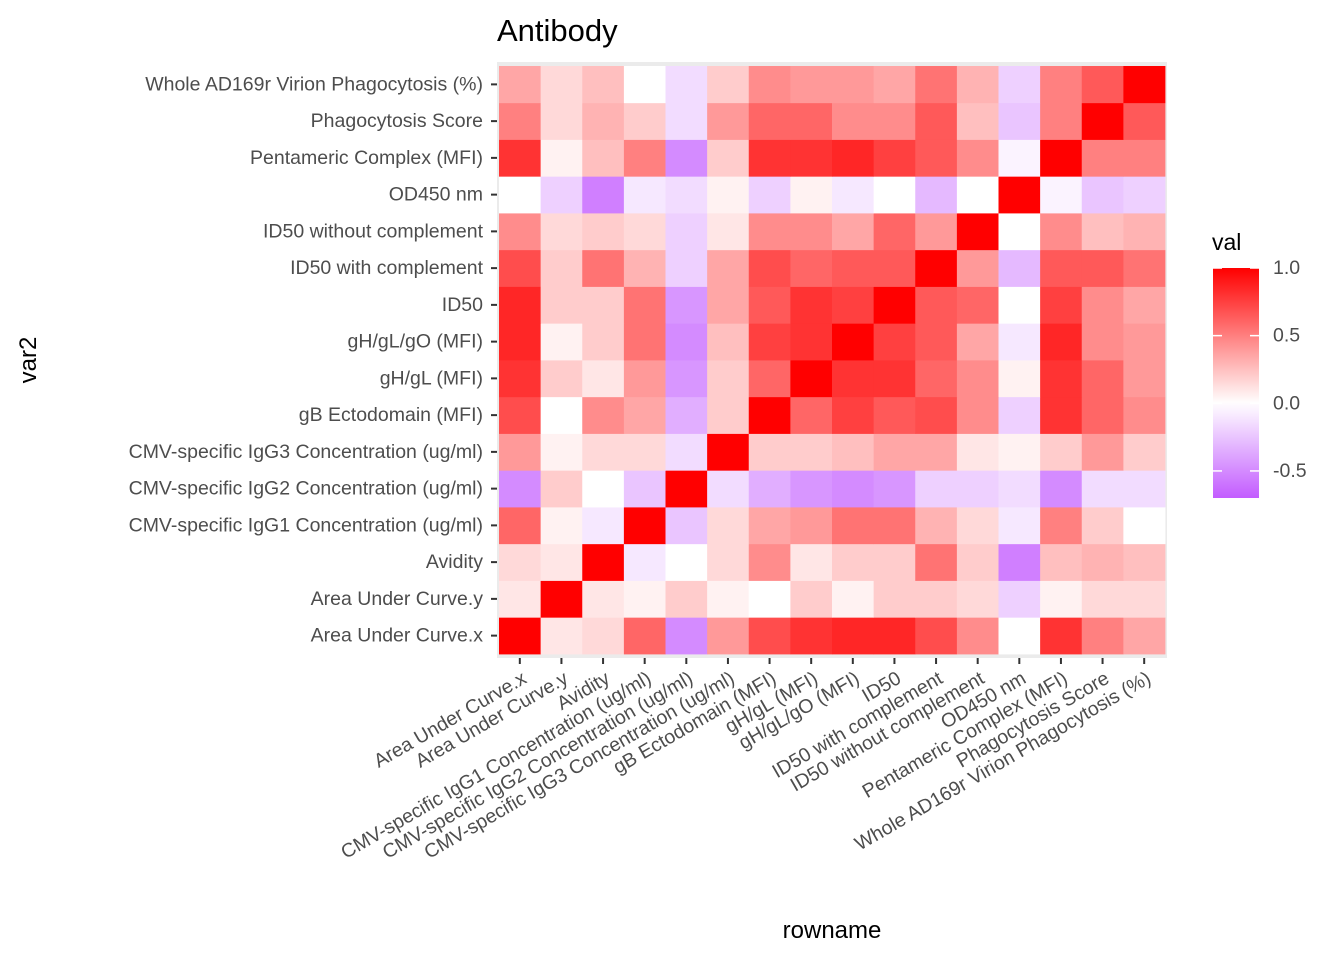  I want to click on y-tick-label: Avidity, so click(454, 562).